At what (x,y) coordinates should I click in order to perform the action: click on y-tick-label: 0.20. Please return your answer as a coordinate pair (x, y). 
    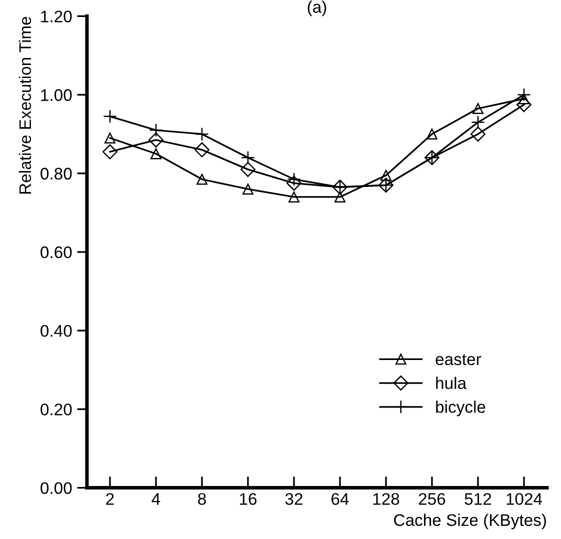
    Looking at the image, I should click on (56, 410).